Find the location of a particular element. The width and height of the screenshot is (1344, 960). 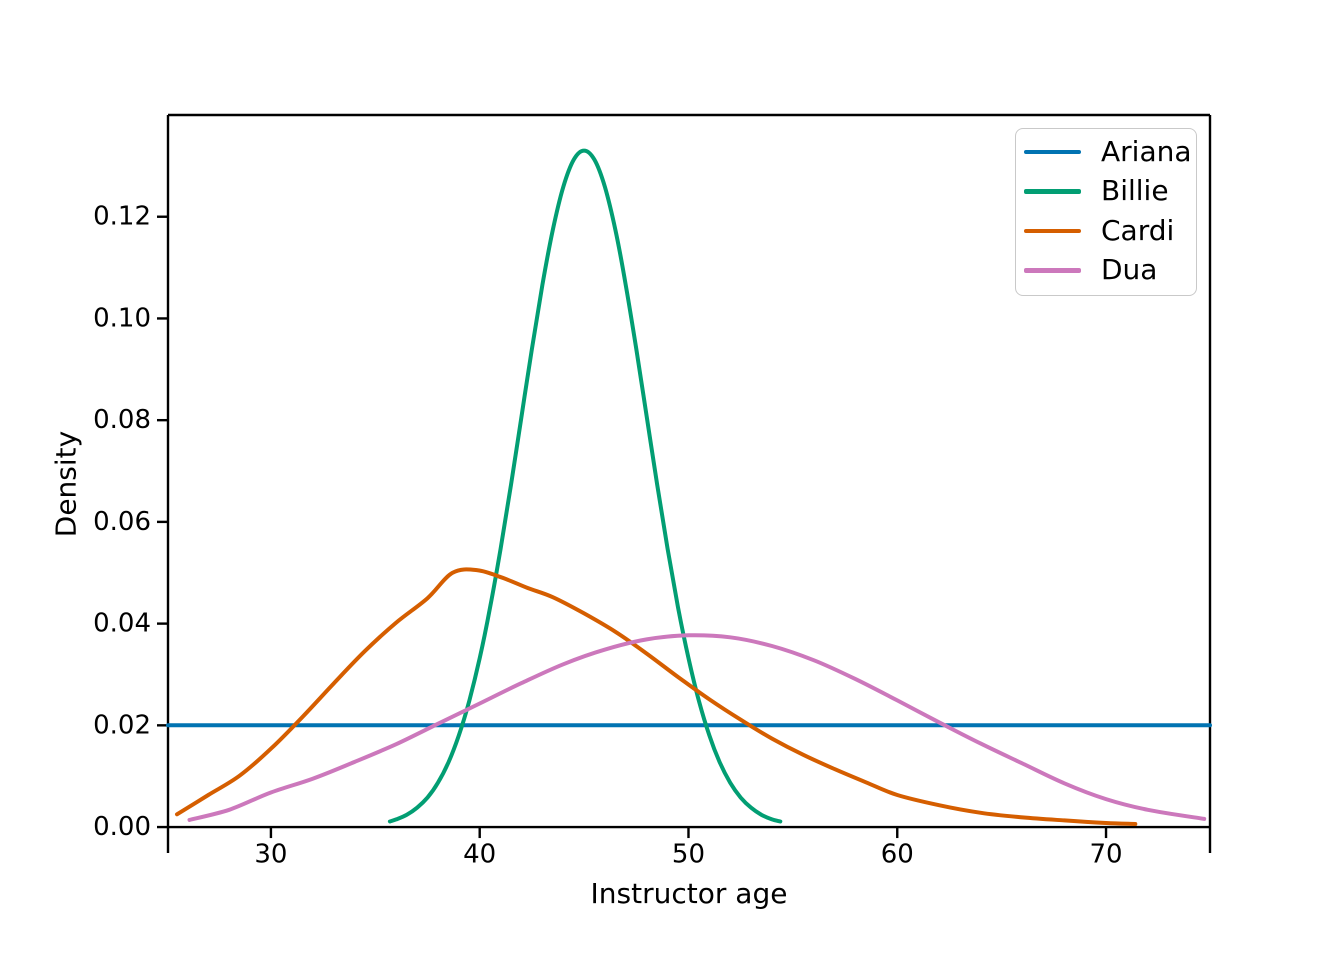

legend-line-ariana is located at coordinates (1052, 151).